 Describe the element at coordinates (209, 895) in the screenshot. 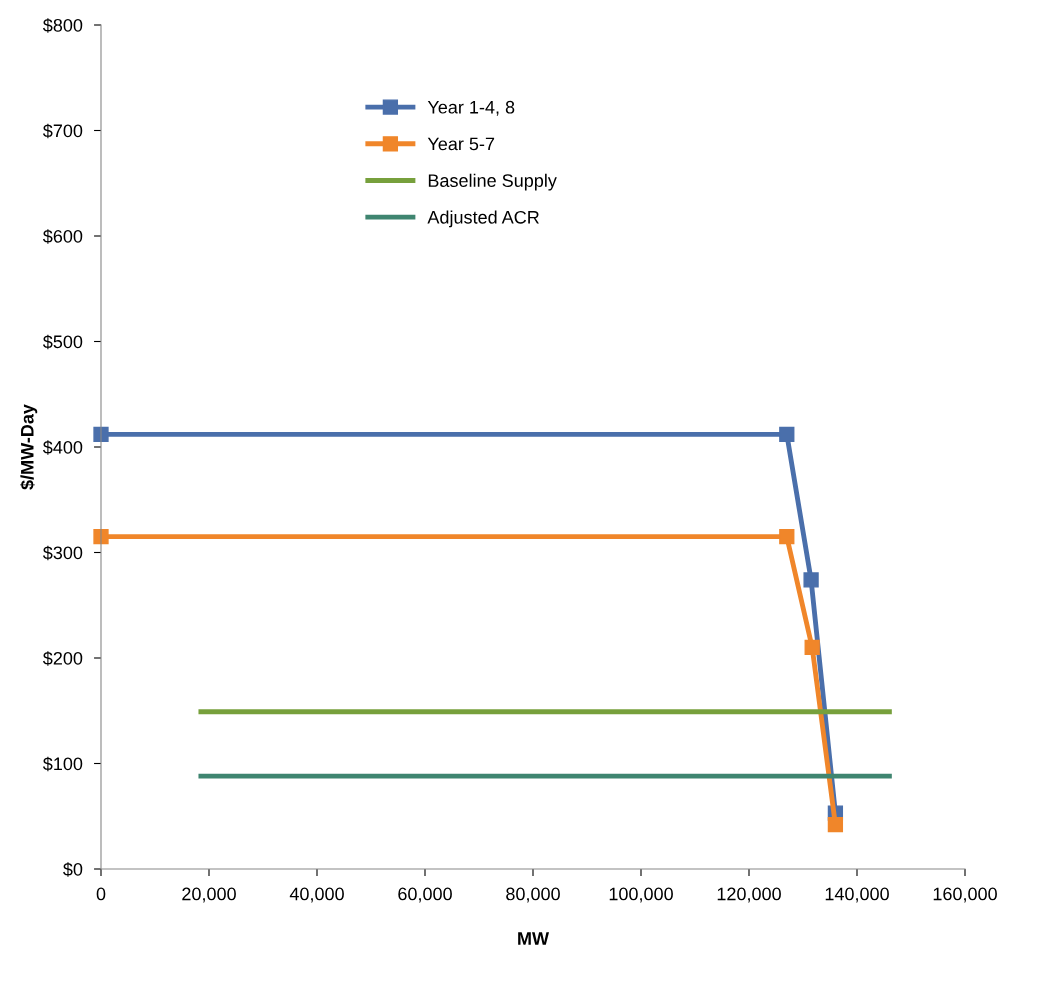

I see `x-tick-label: 20,000` at that location.